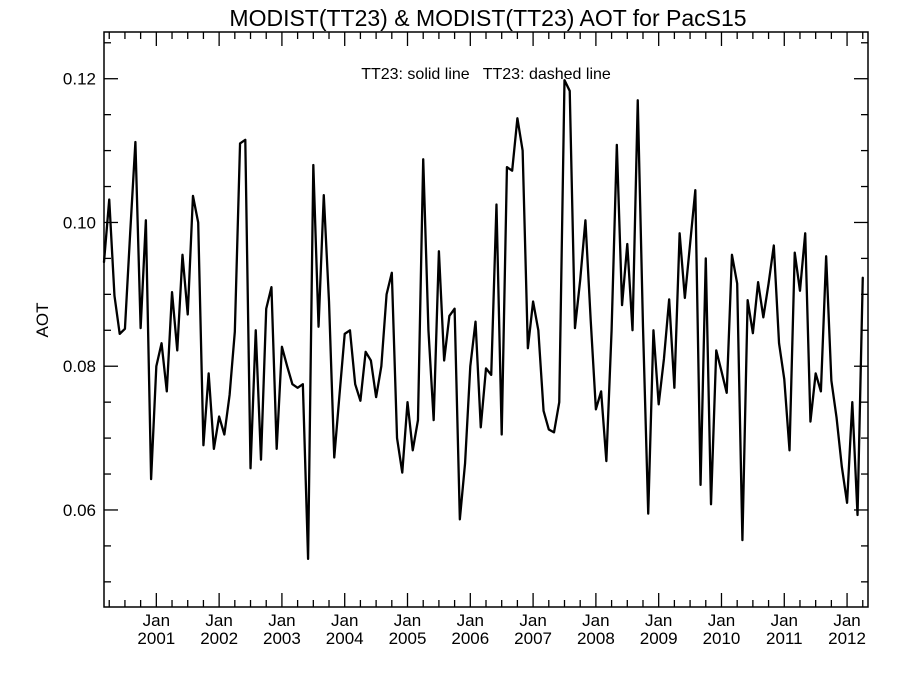 The width and height of the screenshot is (900, 675). Describe the element at coordinates (156, 638) in the screenshot. I see `x-tick-year-label: 2001` at that location.